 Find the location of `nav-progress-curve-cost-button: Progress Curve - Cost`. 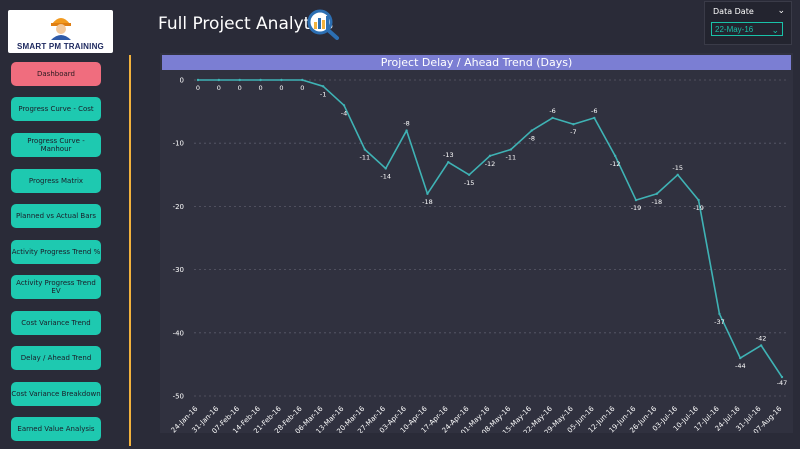

nav-progress-curve-cost-button: Progress Curve - Cost is located at coordinates (56, 109).